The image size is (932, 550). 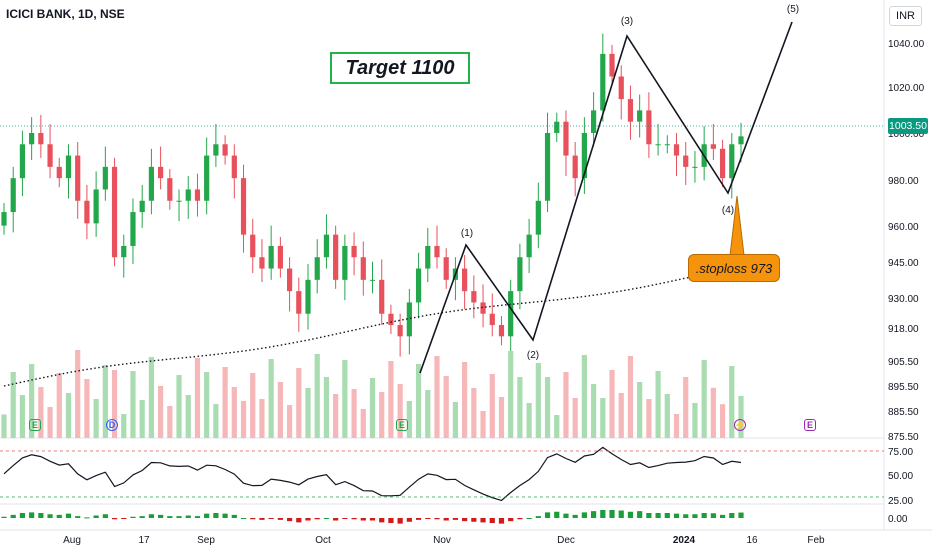 What do you see at coordinates (905, 16) in the screenshot?
I see `currency-selector: INR` at bounding box center [905, 16].